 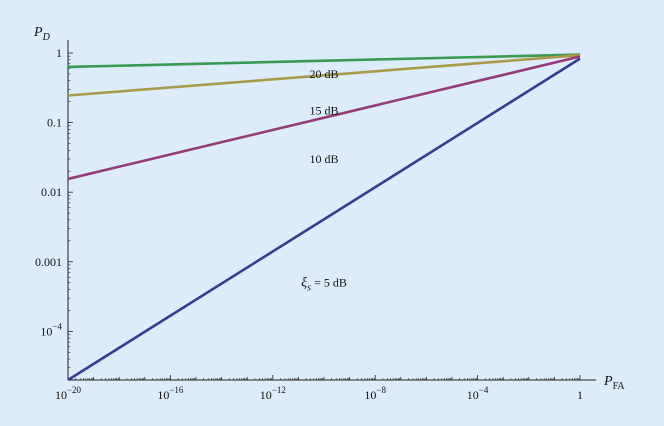 What do you see at coordinates (68, 393) in the screenshot?
I see `x-tick-label: 10⁻²⁰` at bounding box center [68, 393].